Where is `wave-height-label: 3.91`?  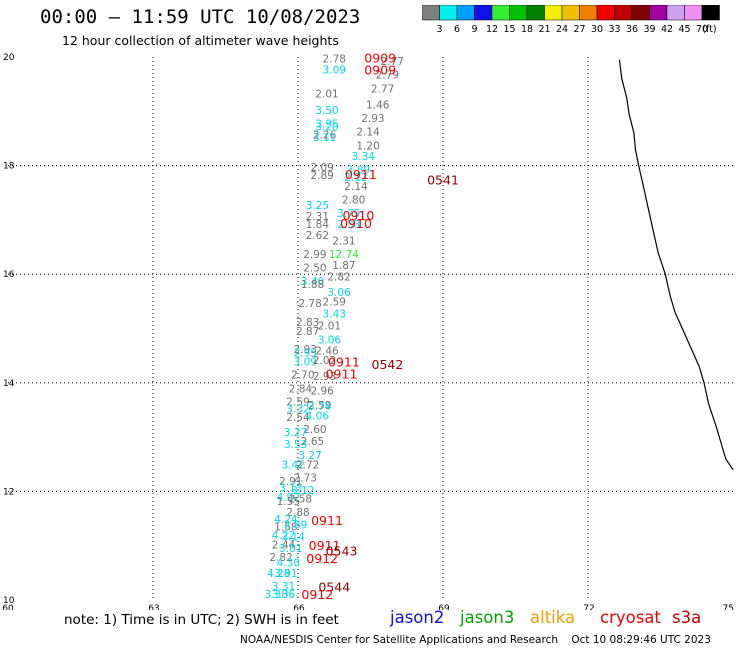
wave-height-label: 3.91 is located at coordinates (285, 574).